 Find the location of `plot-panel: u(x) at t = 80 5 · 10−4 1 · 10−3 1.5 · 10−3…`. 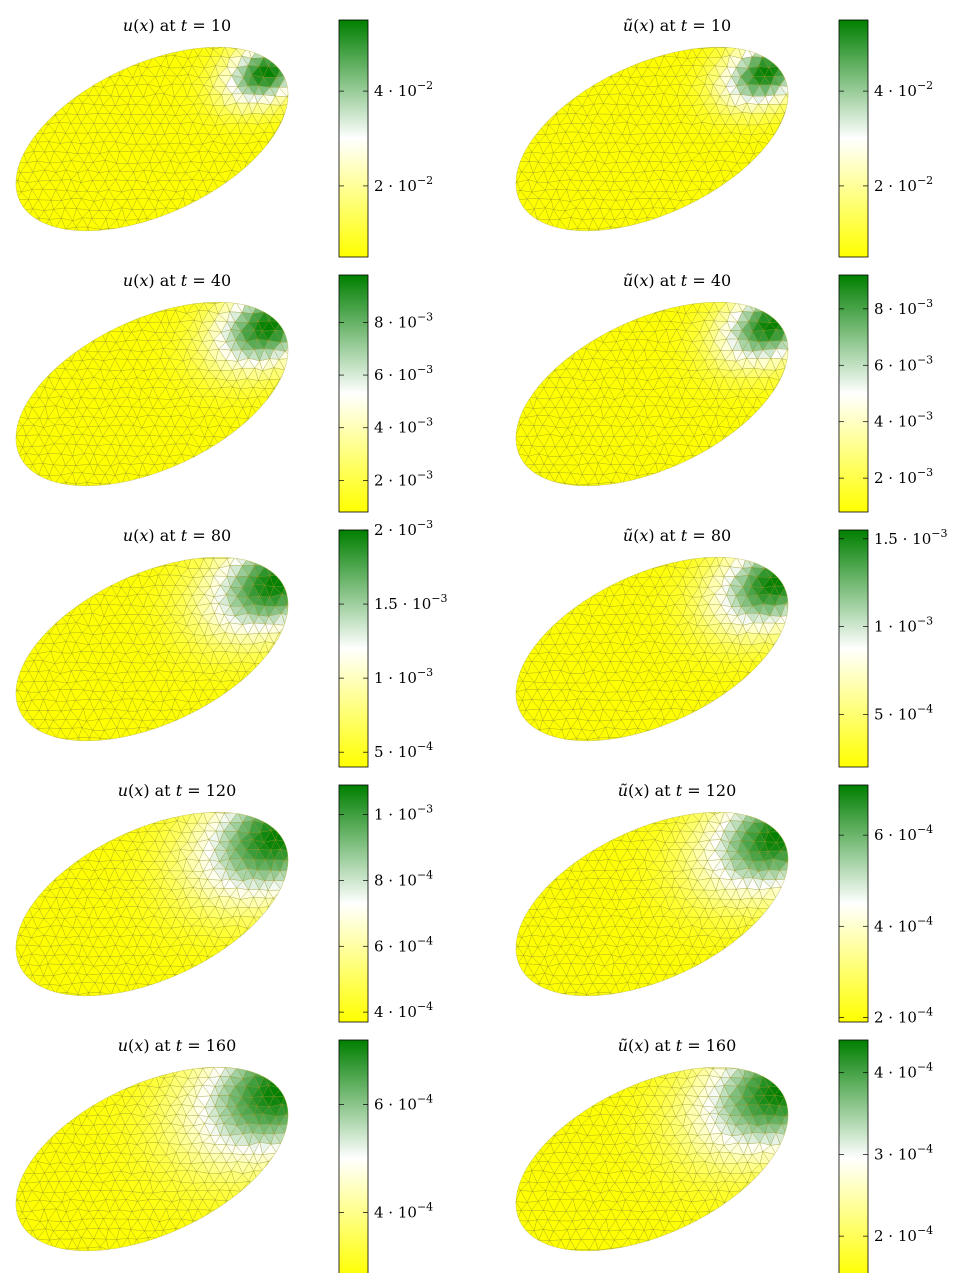

plot-panel: u(x) at t = 80 5 · 10−4 1 · 10−3 1.5 · 10−3… is located at coordinates (223, 648).